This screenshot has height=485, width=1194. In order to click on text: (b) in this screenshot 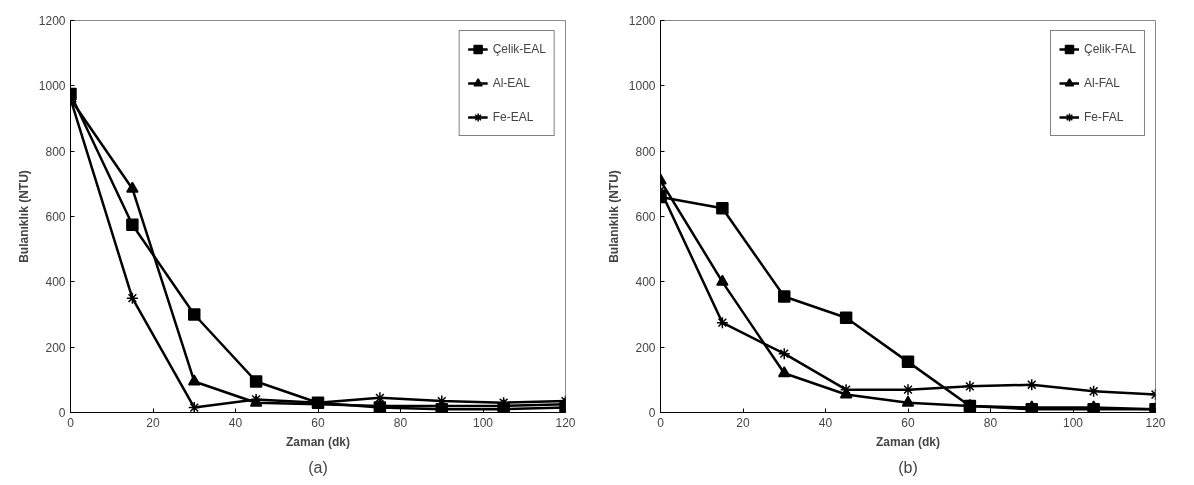, I will do `click(908, 467)`.